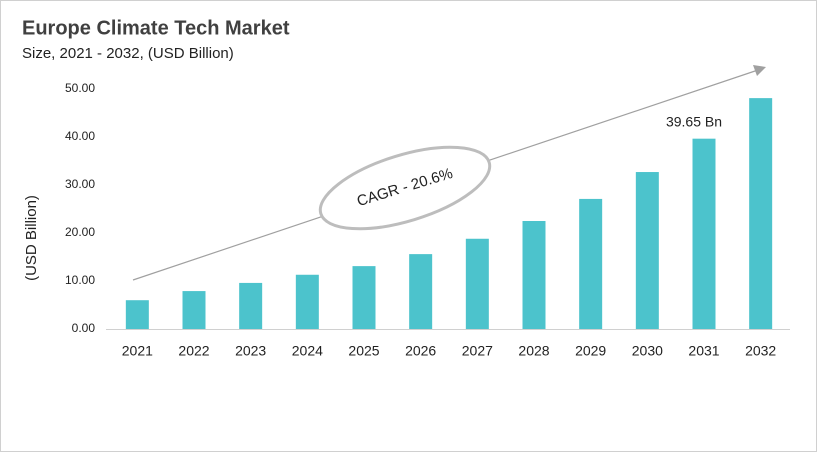 This screenshot has width=817, height=452. I want to click on x-tick-label: 2022, so click(193, 351).